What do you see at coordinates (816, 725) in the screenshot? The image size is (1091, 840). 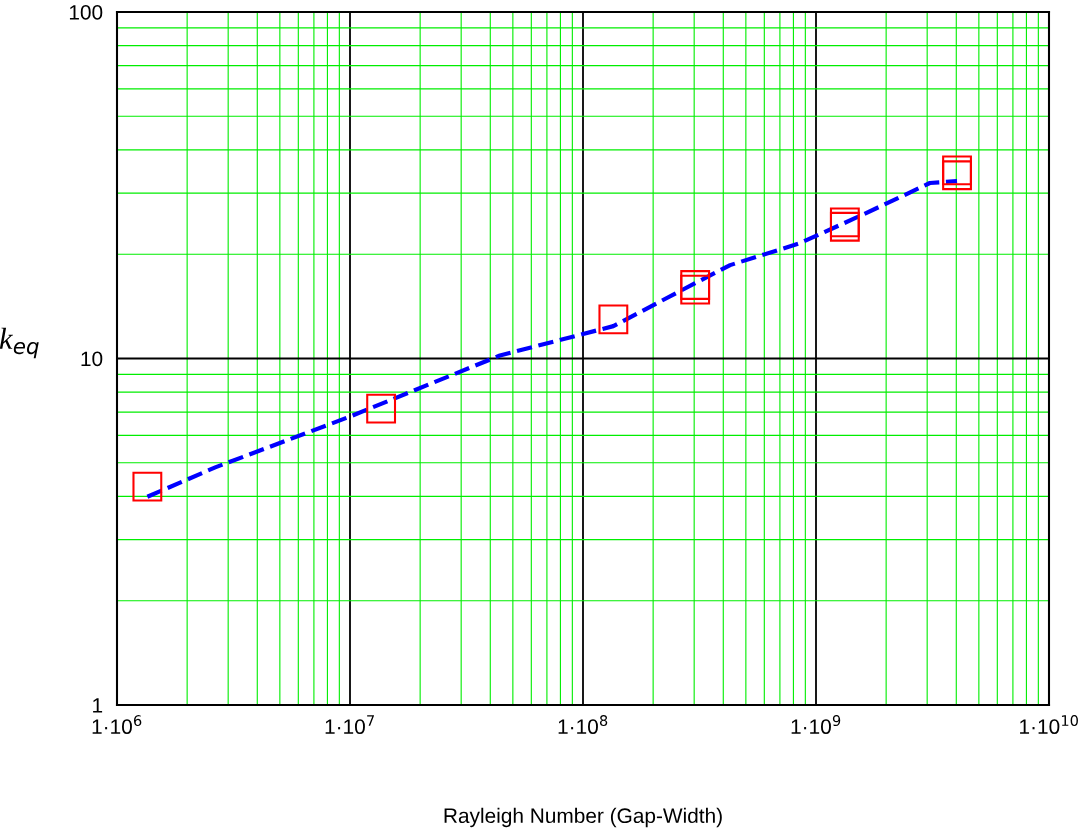 I see `x-tick-label: 1·10$^{9}$` at bounding box center [816, 725].